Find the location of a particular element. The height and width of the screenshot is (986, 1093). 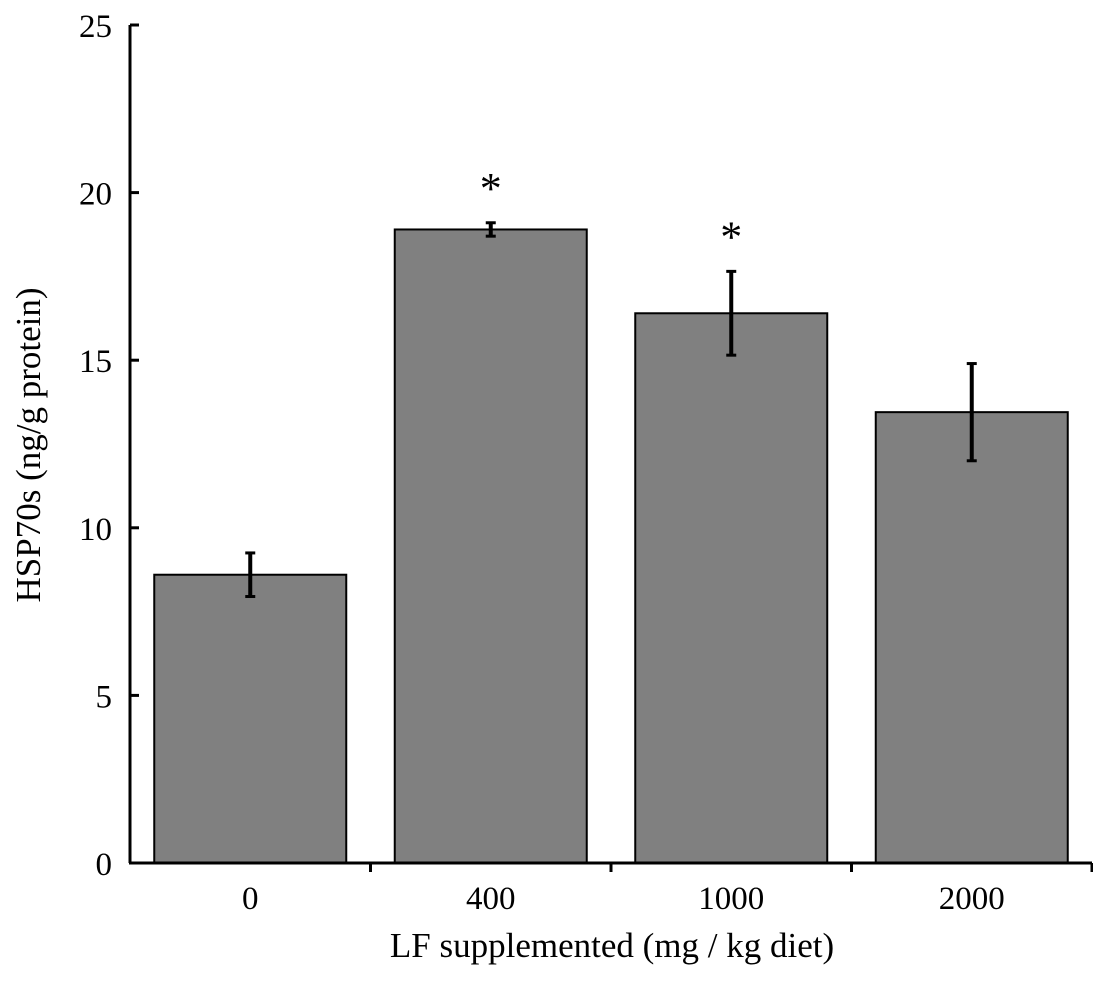

y-tick-label: 25 is located at coordinates (95, 27).